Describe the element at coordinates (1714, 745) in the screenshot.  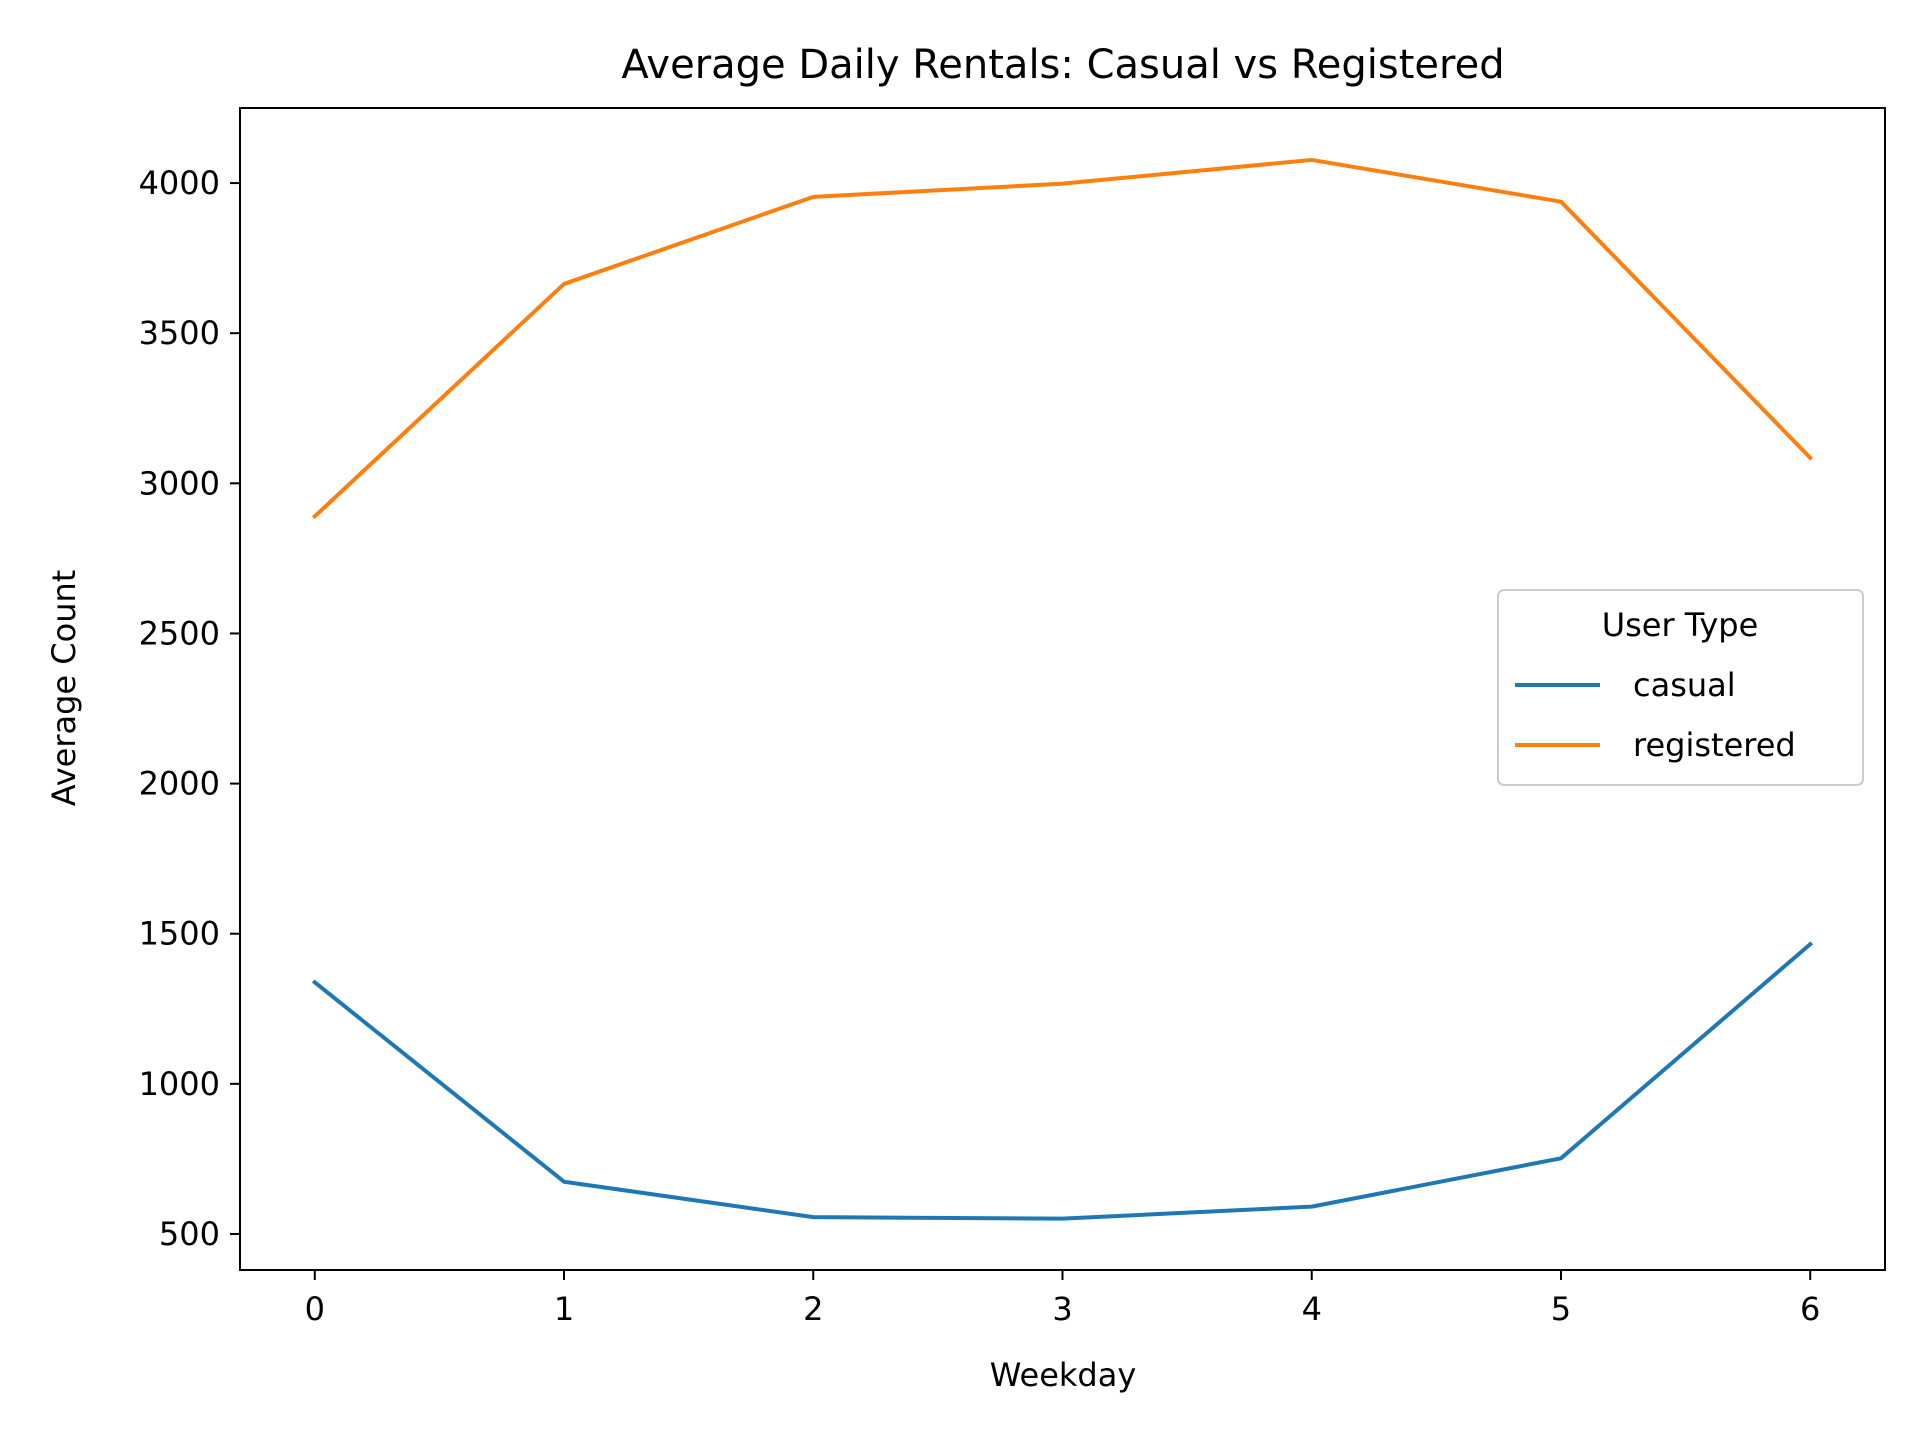
I see `legend-label-registered: registered` at that location.